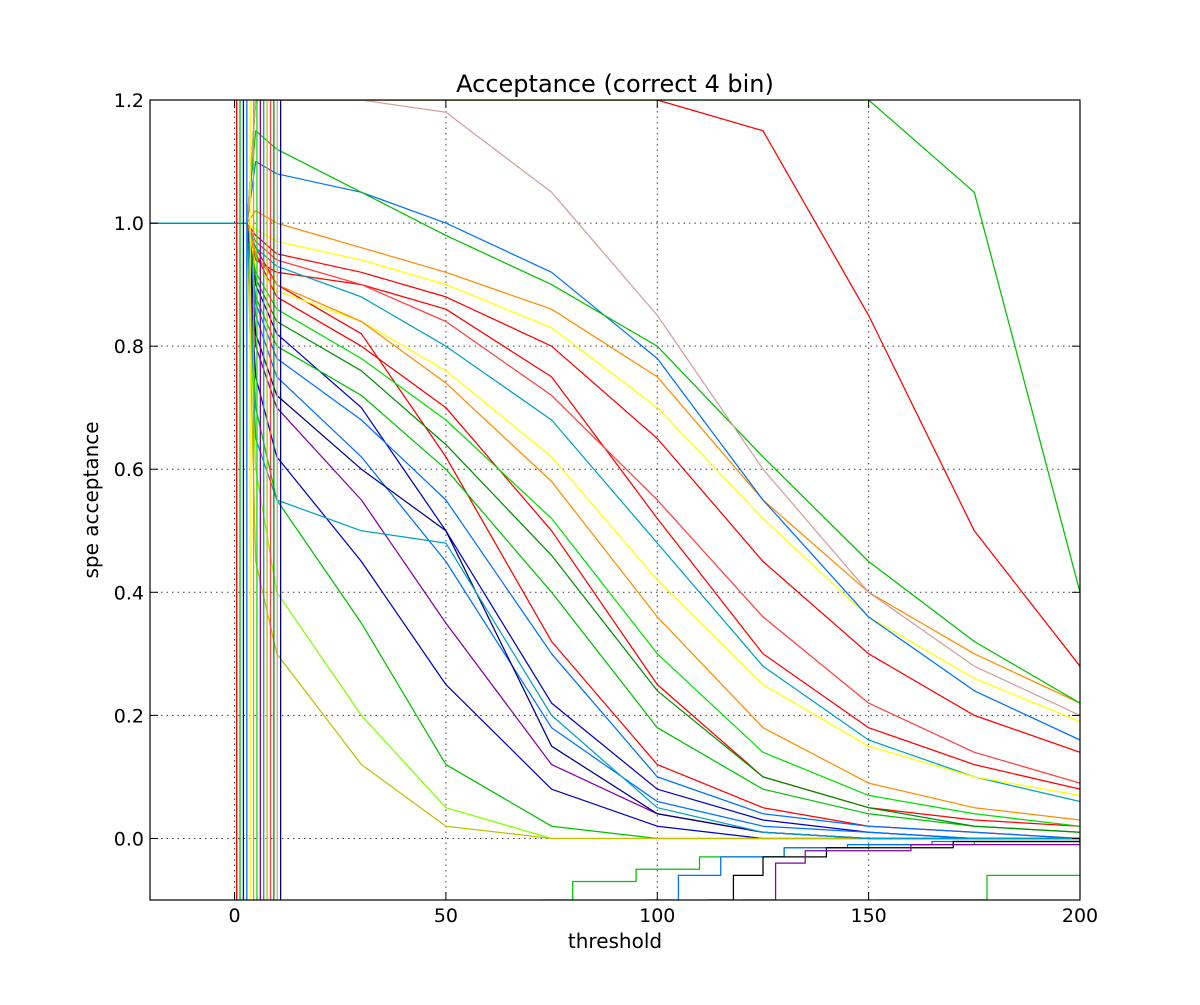 The width and height of the screenshot is (1200, 1005). I want to click on y-axis-label: spe acceptance, so click(91, 499).